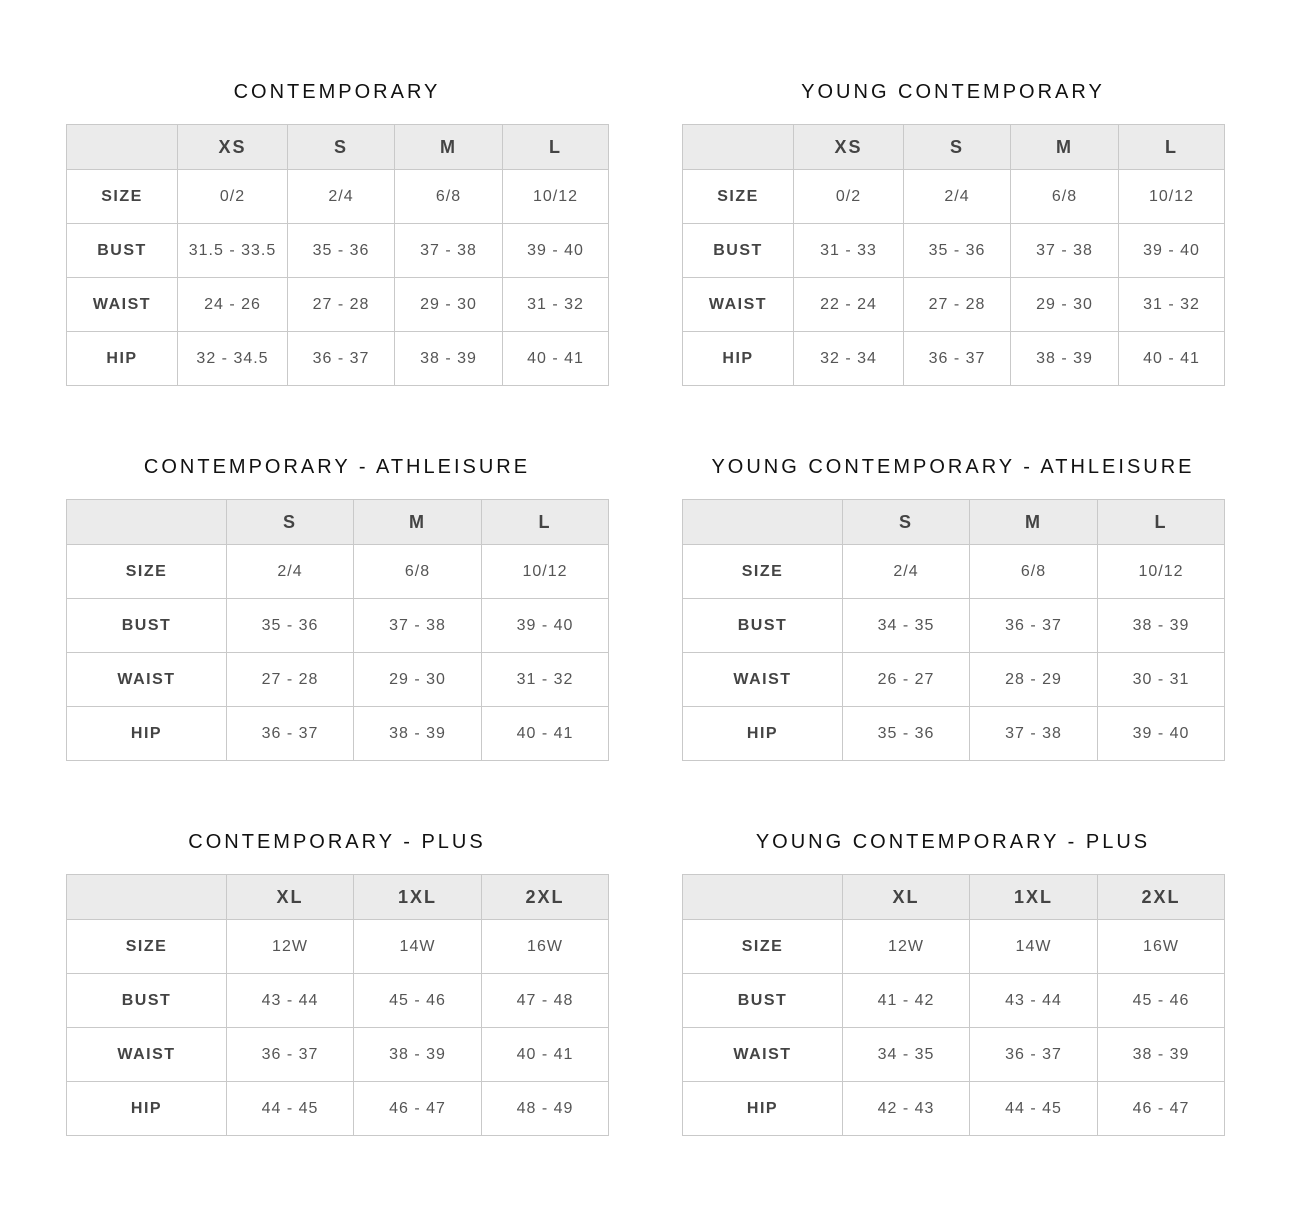 This screenshot has width=1292, height=1209. Describe the element at coordinates (953, 467) in the screenshot. I see `chart-title: YOUNG CONTEMPORARY - ATHLEISURE` at that location.